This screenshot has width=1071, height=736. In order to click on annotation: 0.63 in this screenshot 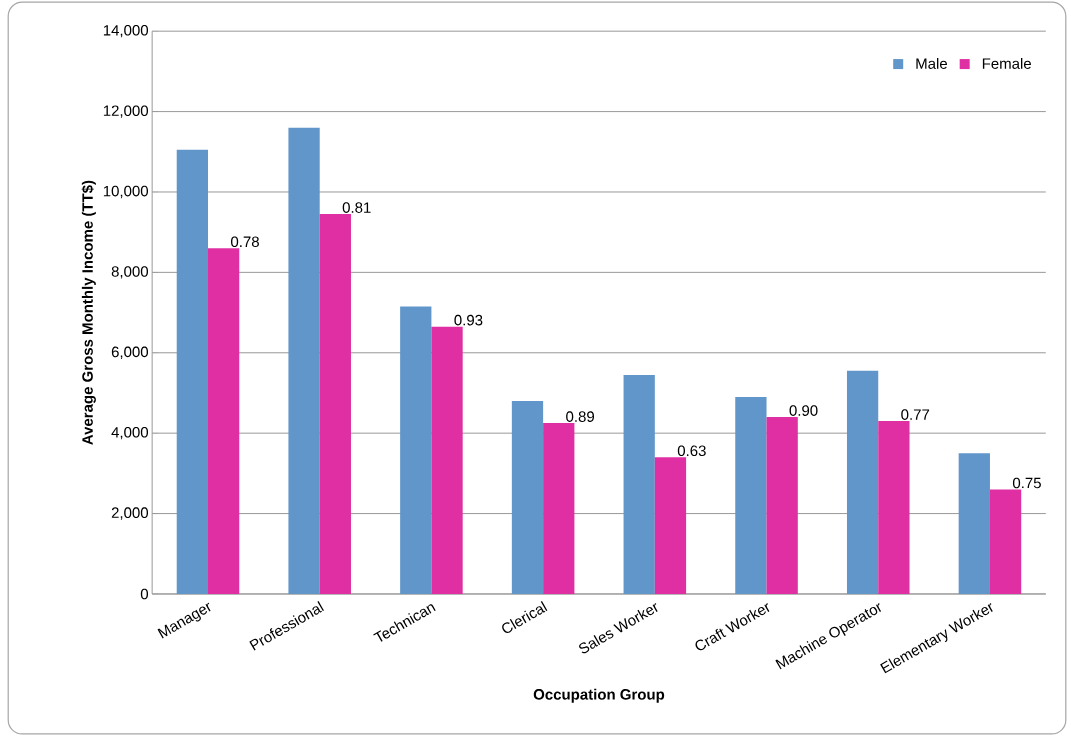, I will do `click(691, 451)`.